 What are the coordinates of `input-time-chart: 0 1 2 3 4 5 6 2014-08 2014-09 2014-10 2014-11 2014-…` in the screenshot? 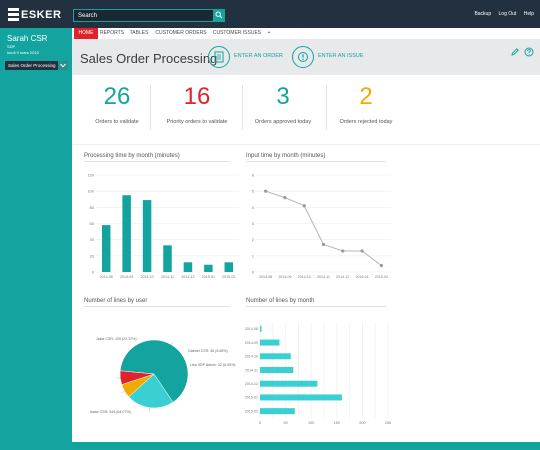 It's located at (321, 226).